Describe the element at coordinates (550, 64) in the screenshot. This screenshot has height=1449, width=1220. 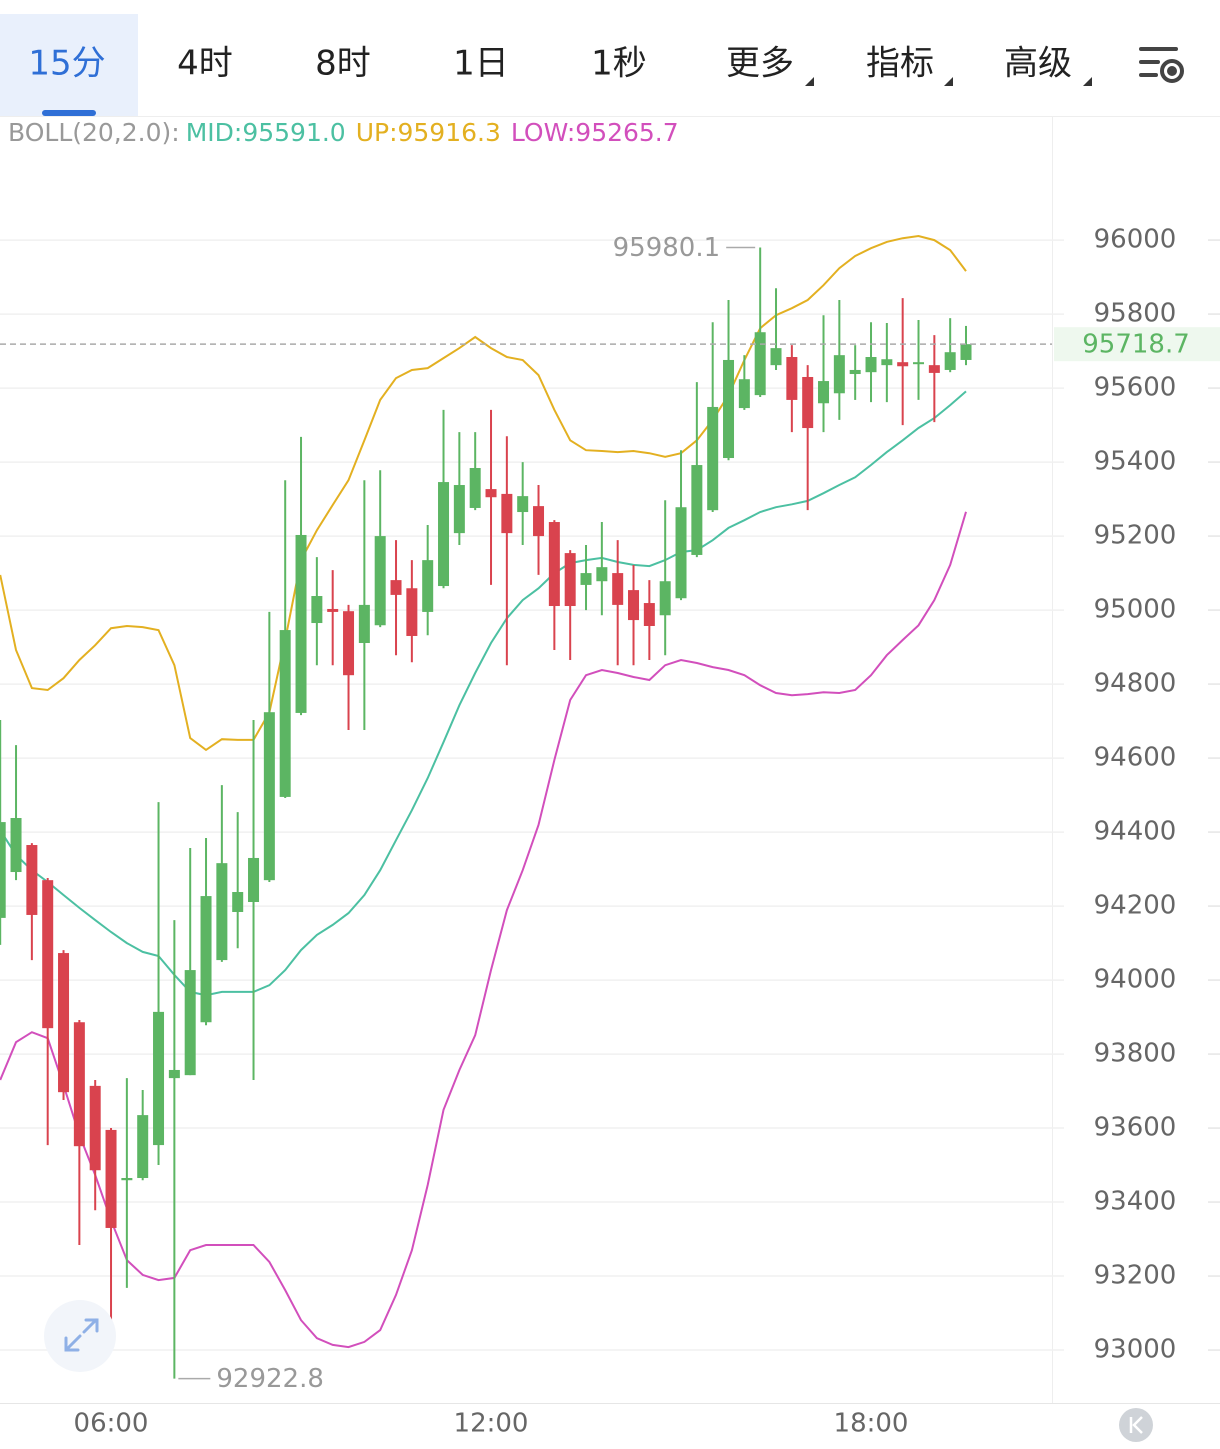
I see `tab-bar: 15分 4时 8时 1日 1秒 更多 指标 高级` at that location.